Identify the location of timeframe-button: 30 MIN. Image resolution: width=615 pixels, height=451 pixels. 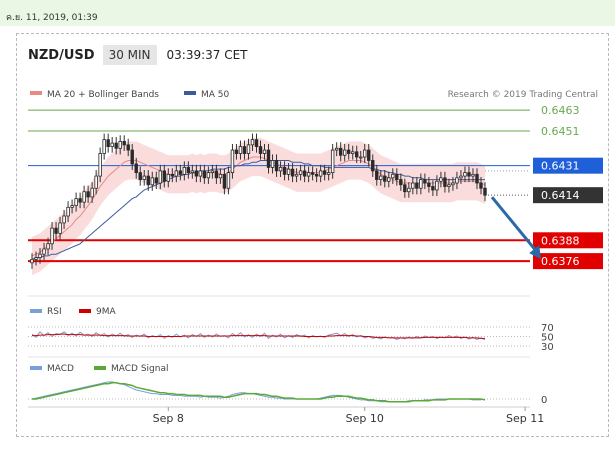
(129, 55).